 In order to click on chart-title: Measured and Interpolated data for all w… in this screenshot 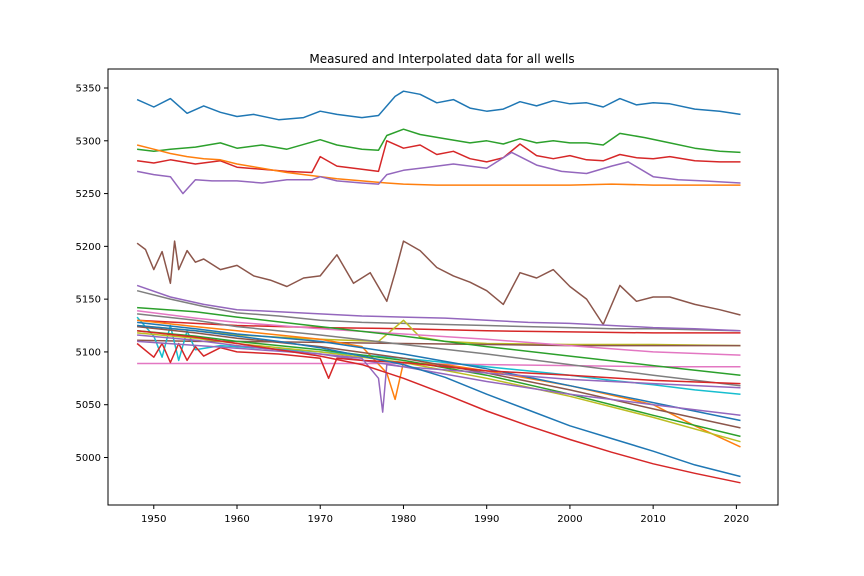, I will do `click(441, 59)`.